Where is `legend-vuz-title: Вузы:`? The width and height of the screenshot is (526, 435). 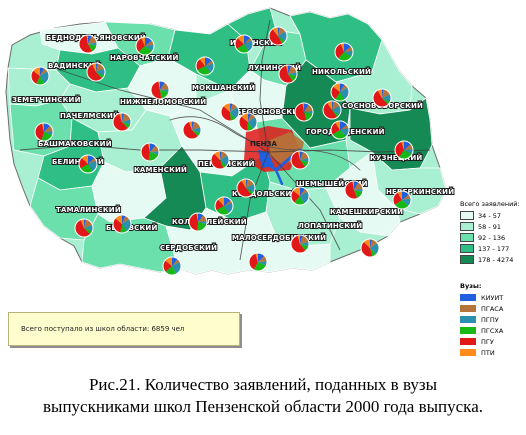 legend-vuz-title: Вузы: is located at coordinates (471, 286).